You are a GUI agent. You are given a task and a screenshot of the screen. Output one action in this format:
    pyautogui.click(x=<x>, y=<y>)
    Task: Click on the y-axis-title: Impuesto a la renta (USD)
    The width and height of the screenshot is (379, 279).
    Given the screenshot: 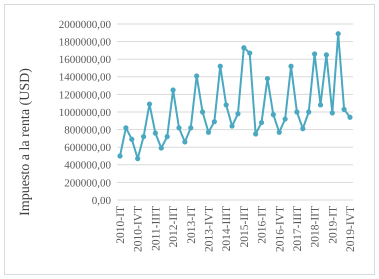 What is the action you would take?
    pyautogui.click(x=25, y=142)
    